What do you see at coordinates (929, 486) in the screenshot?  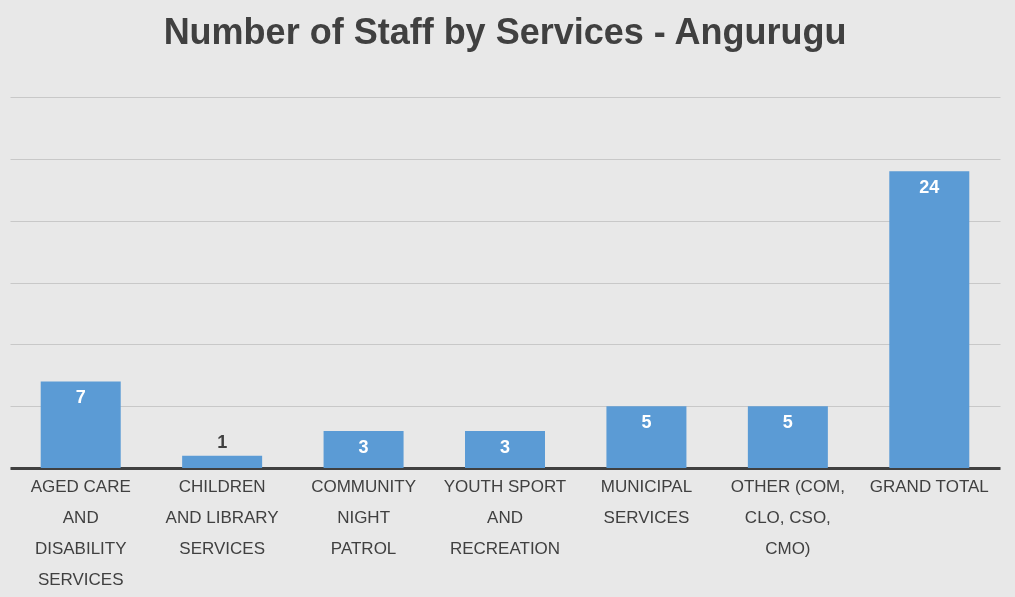 I see `x-tick-label: GRAND TOTAL` at bounding box center [929, 486].